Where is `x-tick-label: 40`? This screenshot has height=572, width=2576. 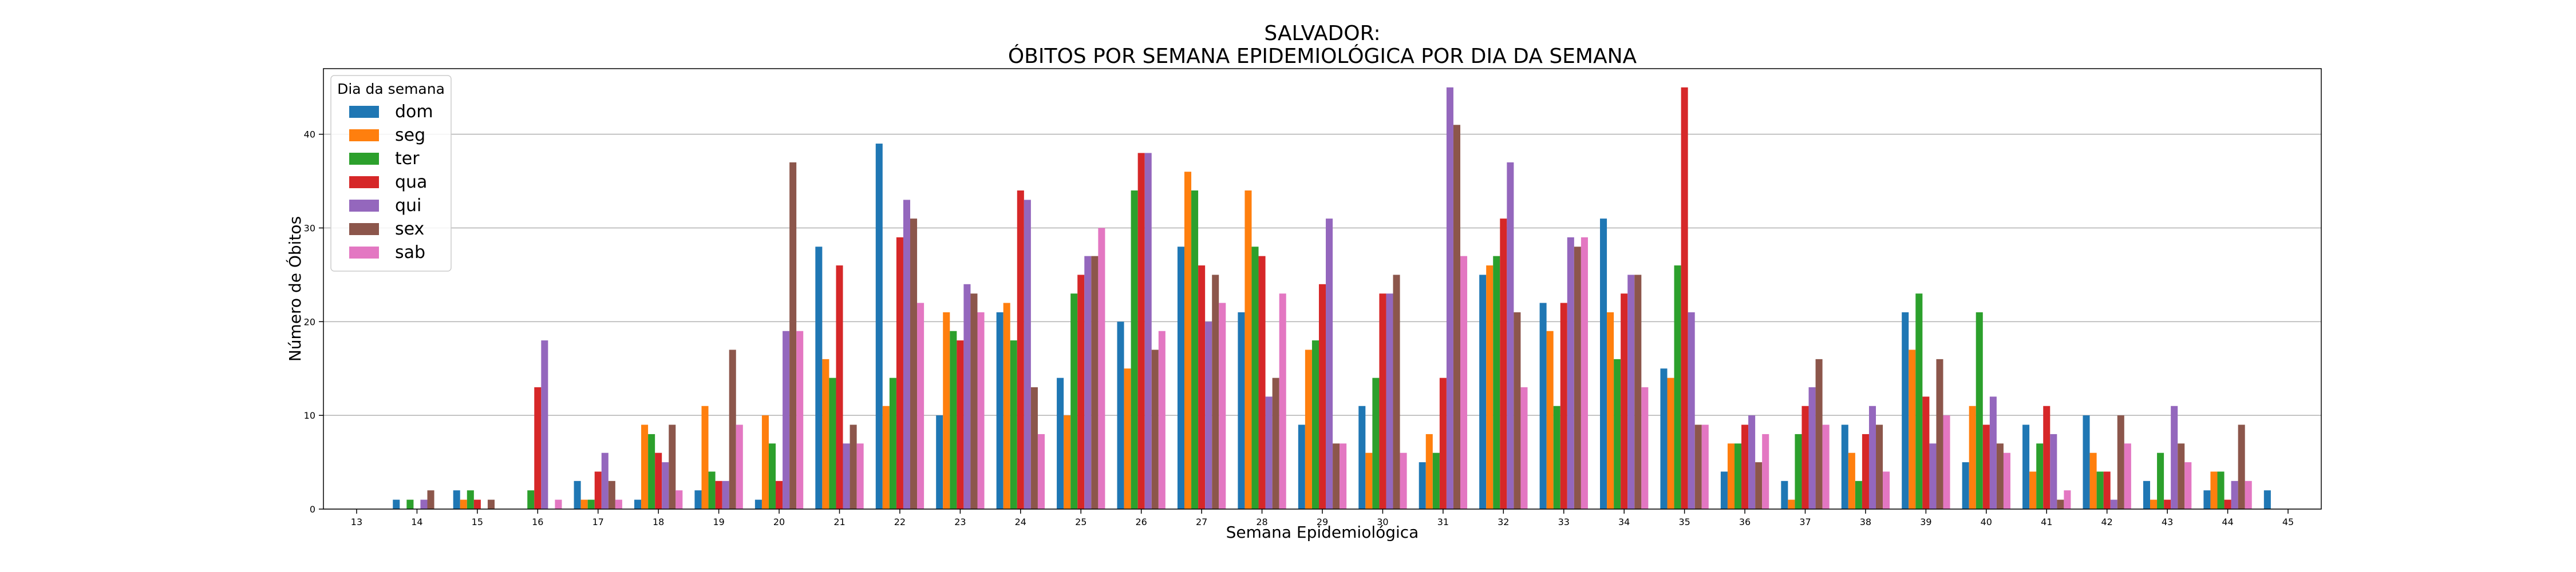
x-tick-label: 40 is located at coordinates (1986, 522).